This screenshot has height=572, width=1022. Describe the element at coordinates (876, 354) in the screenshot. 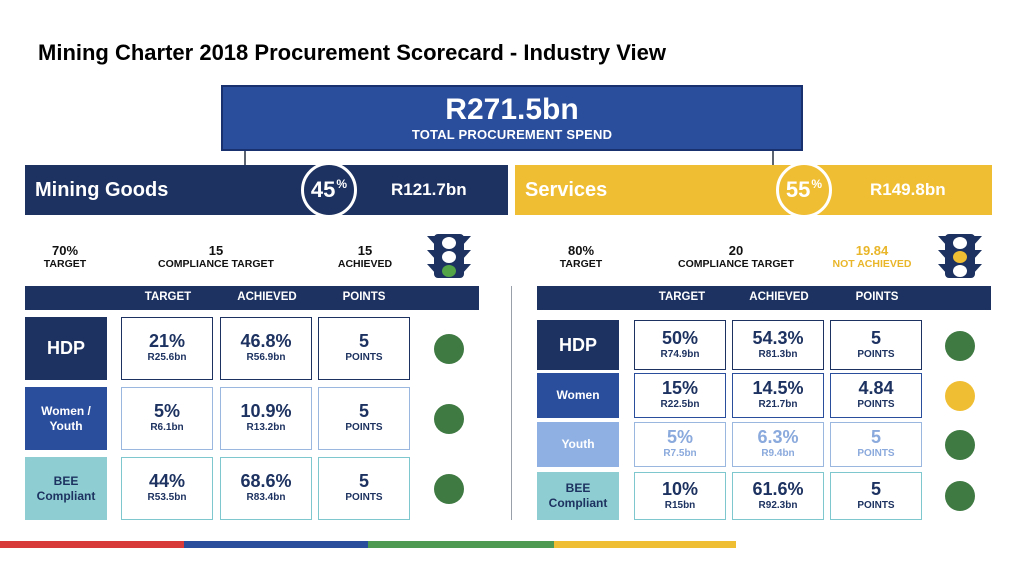

I see `services-hdp-points-label: POINTS` at that location.